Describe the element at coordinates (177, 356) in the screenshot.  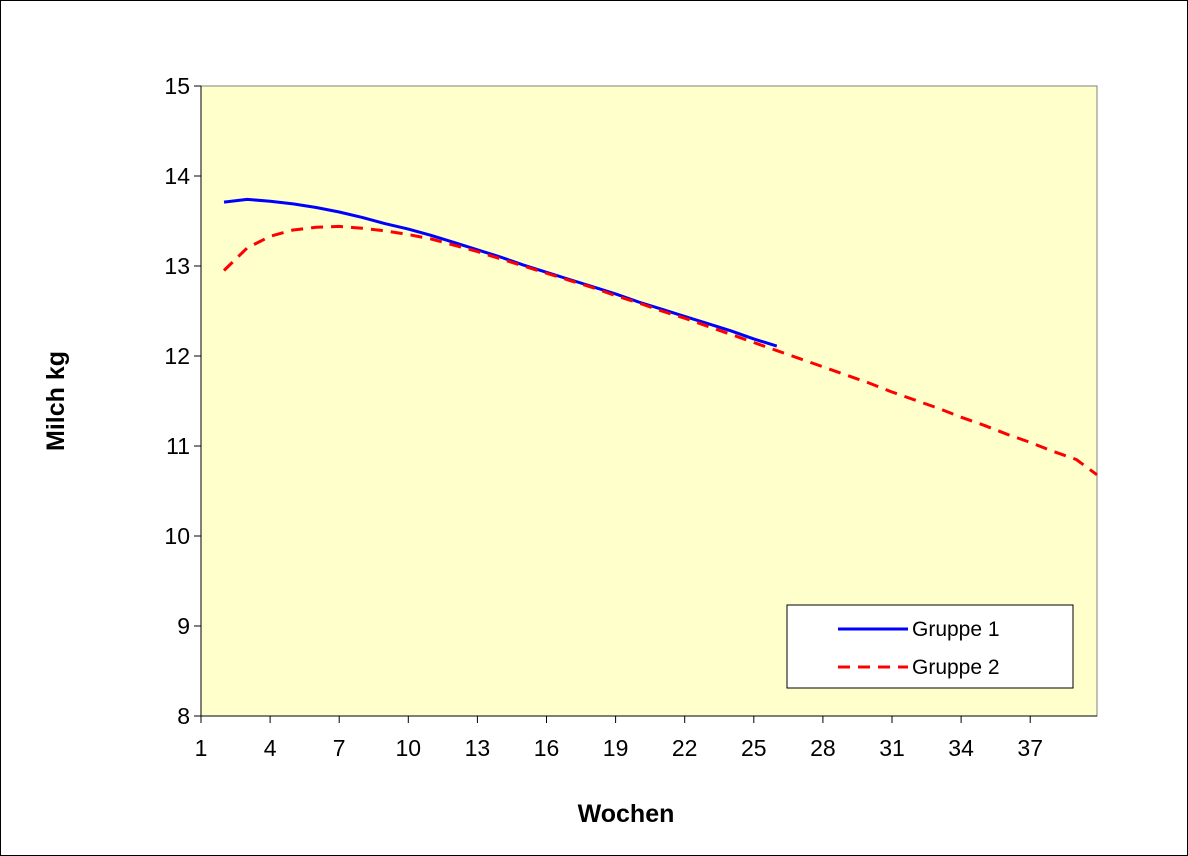
I see `y-tick-label-12: 12` at that location.